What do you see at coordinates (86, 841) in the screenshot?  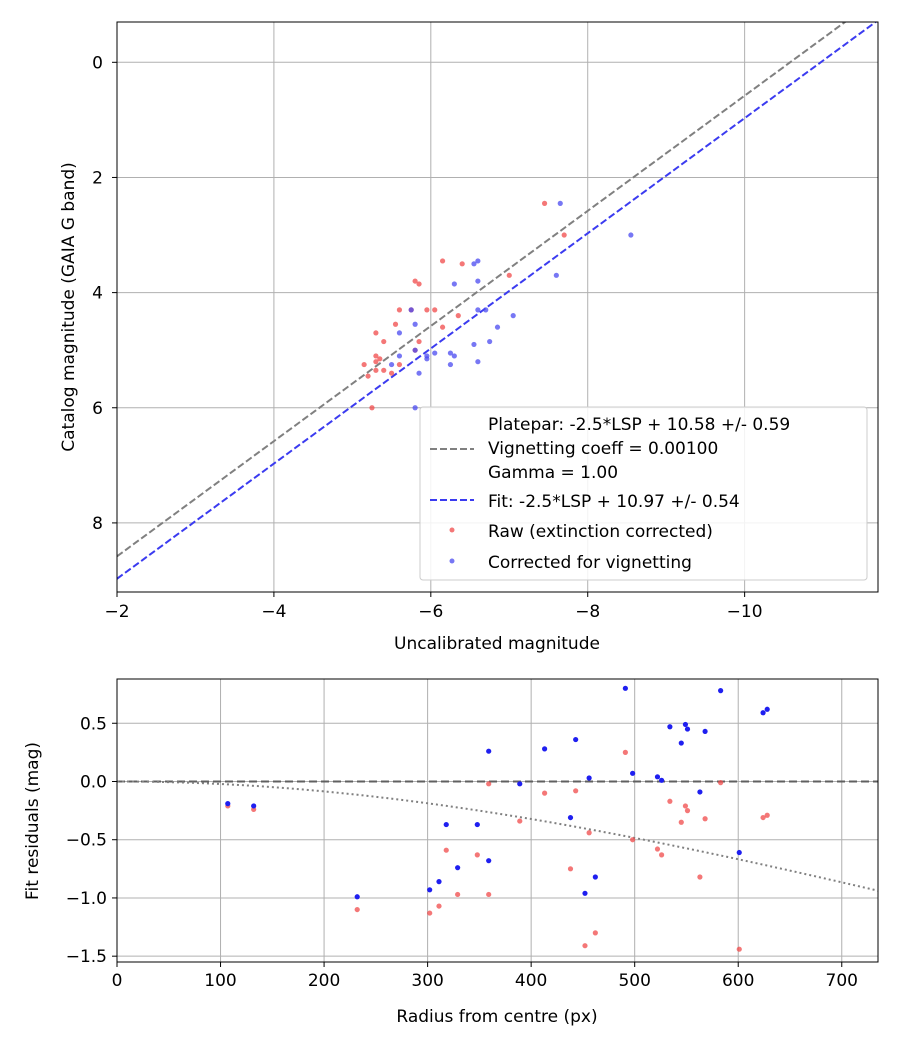 I see `bottom-y-tick-label: −0.5` at bounding box center [86, 841].